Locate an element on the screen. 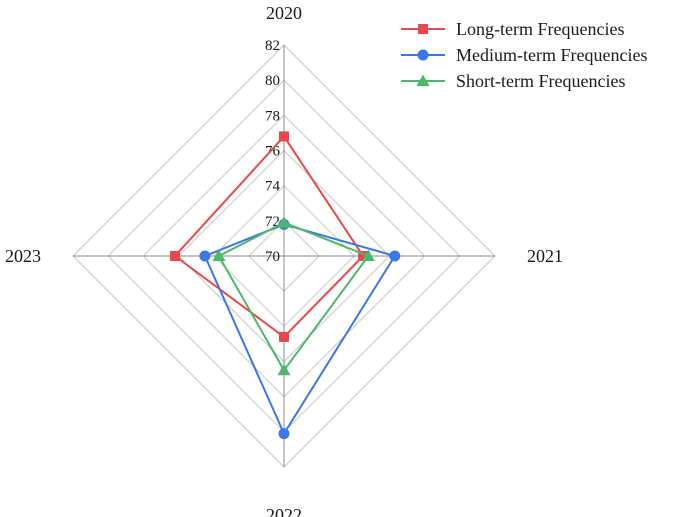  legend-label: Long-term Frequencies is located at coordinates (540, 29).